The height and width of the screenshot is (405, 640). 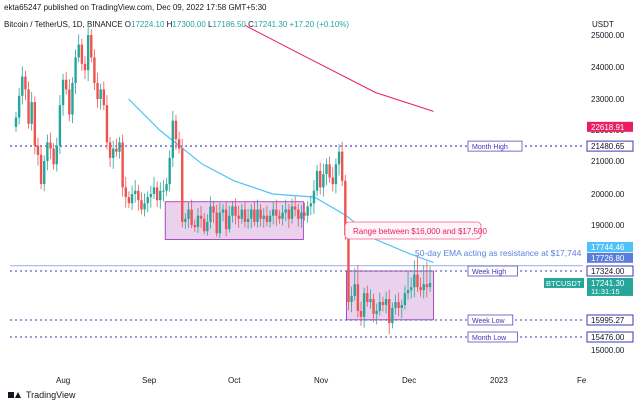 What do you see at coordinates (605, 291) in the screenshot?
I see `countdown-label: 11:31:15` at bounding box center [605, 291].